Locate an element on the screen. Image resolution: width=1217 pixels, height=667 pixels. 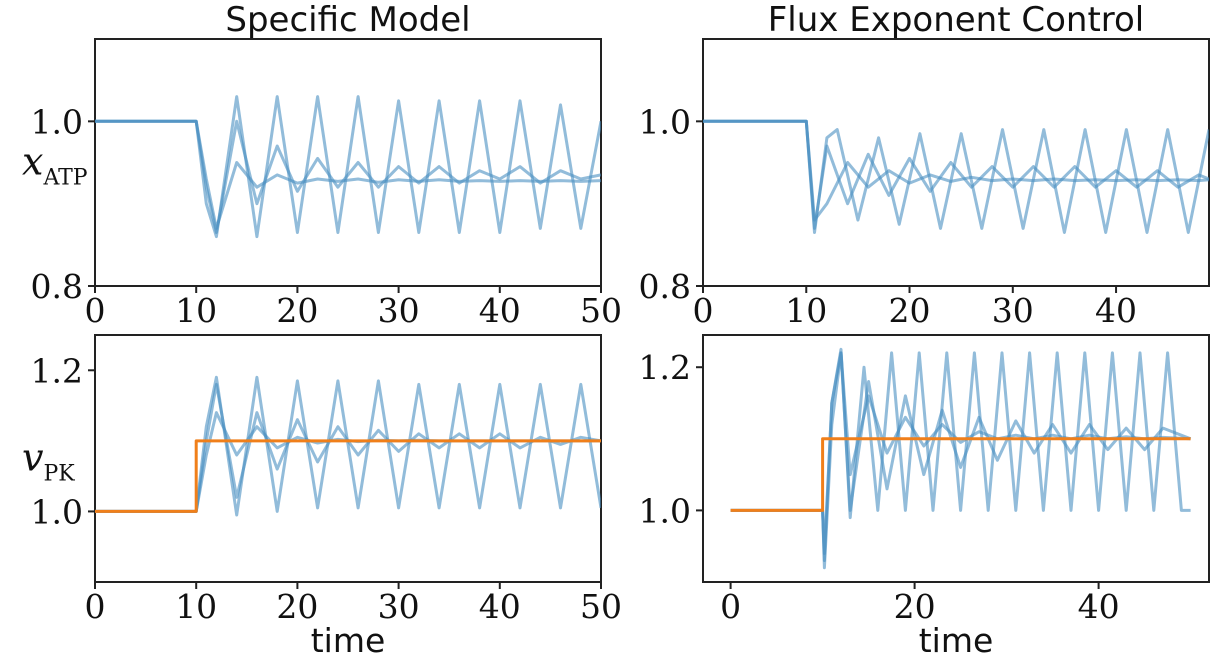
axis-ticks: 0 10 20 30 40 0.8 1.0 is located at coordinates (888, 216).